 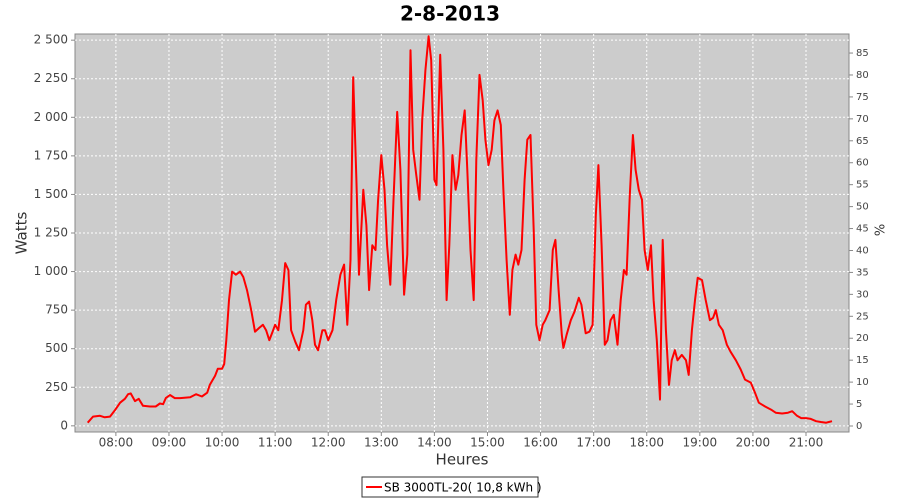 I want to click on x-tick-label: 08:00, so click(x=116, y=443).